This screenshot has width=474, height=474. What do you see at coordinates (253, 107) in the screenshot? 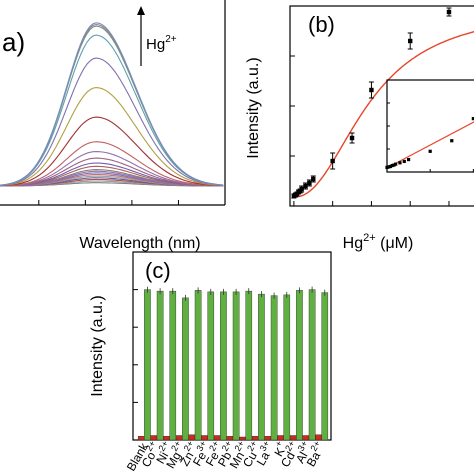
I see `panel-b-y-label: Intensity (a.u.)` at bounding box center [253, 107].